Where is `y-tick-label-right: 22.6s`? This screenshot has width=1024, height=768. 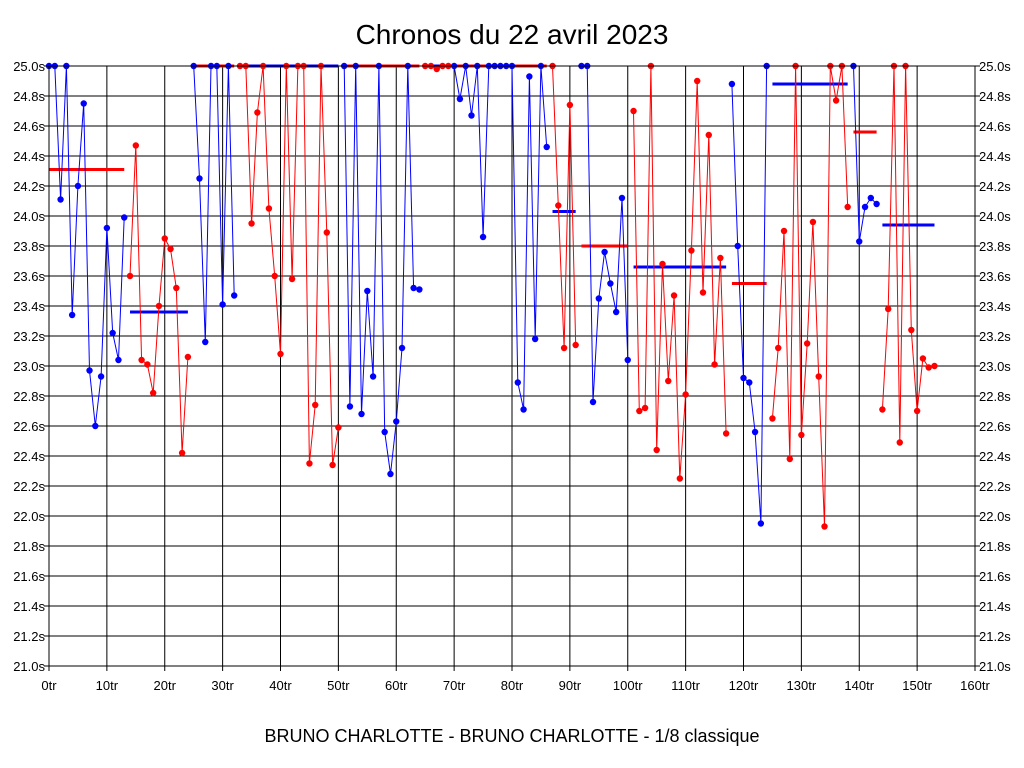
y-tick-label-right: 22.6s is located at coordinates (995, 426).